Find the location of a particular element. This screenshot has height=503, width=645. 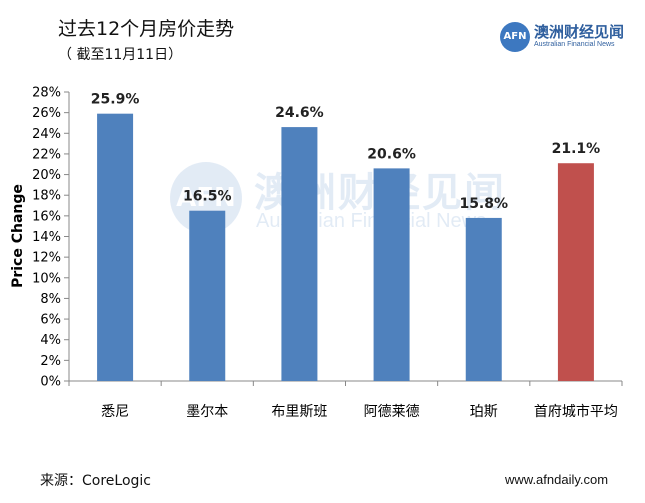

x-axis is located at coordinates (345, 383).